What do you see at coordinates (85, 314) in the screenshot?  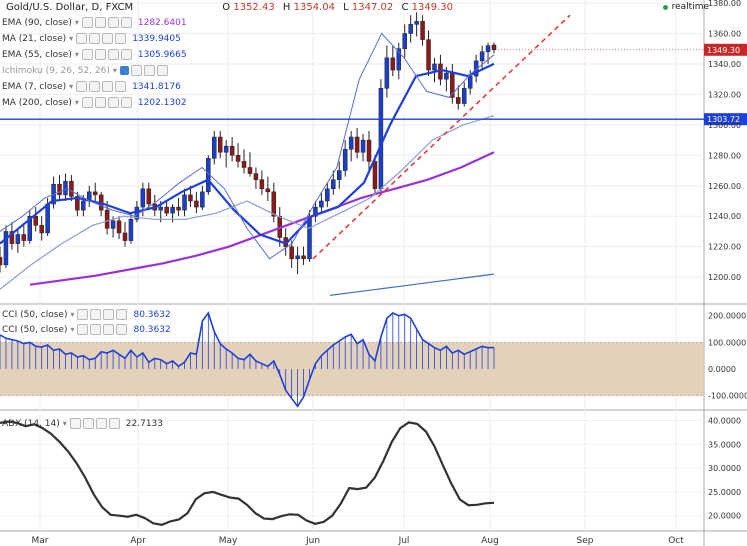 I see `cci-legend-row-1: CCI (50, close) ▾ 80.3632` at bounding box center [85, 314].